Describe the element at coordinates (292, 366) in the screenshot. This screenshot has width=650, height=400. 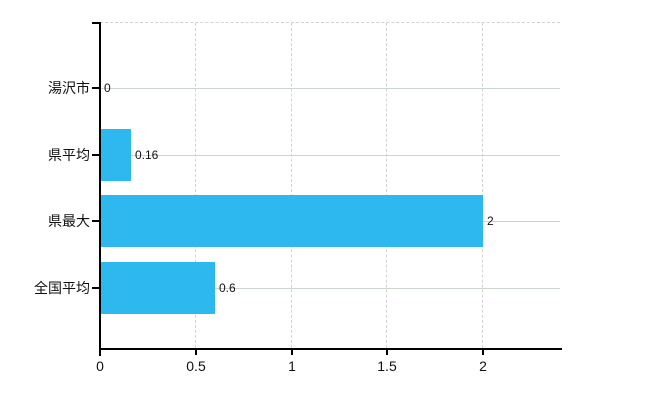
I see `x-tick-label: 1` at that location.